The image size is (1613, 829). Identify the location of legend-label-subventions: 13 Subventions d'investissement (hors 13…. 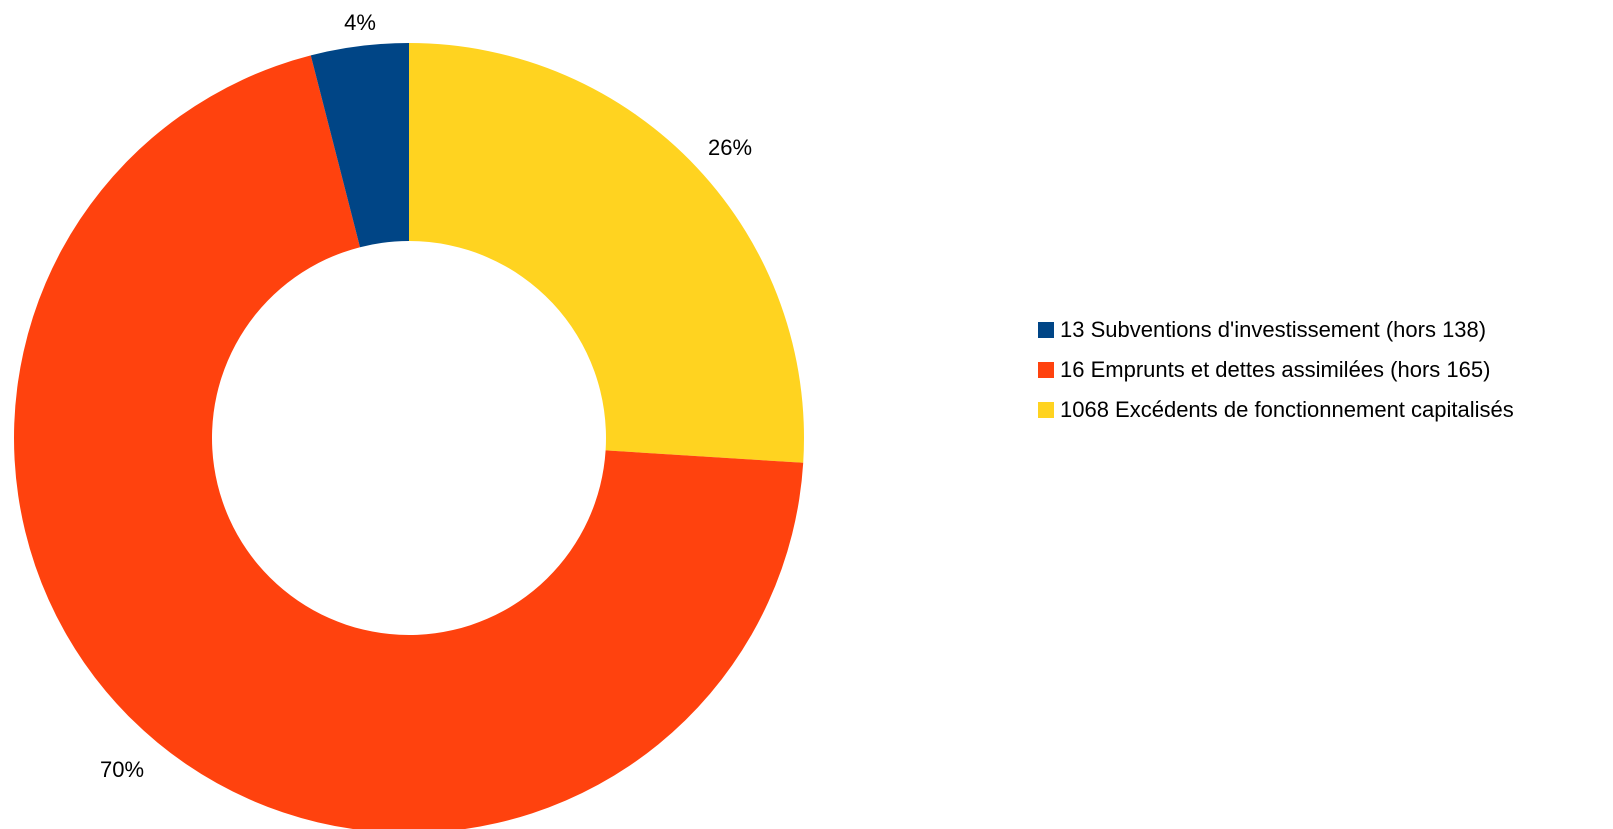
(1273, 329).